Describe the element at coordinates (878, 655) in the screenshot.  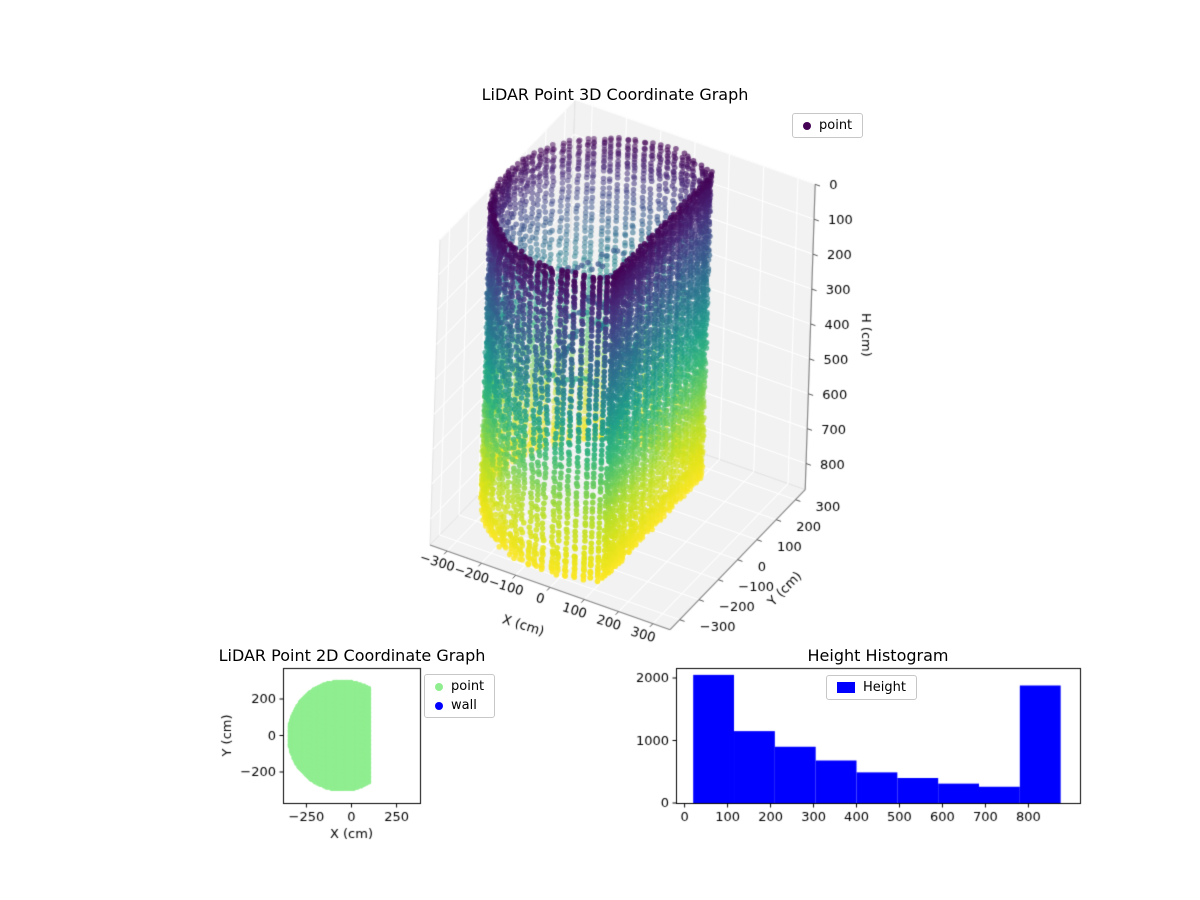
I see `histogram-title: Height Histogram` at that location.